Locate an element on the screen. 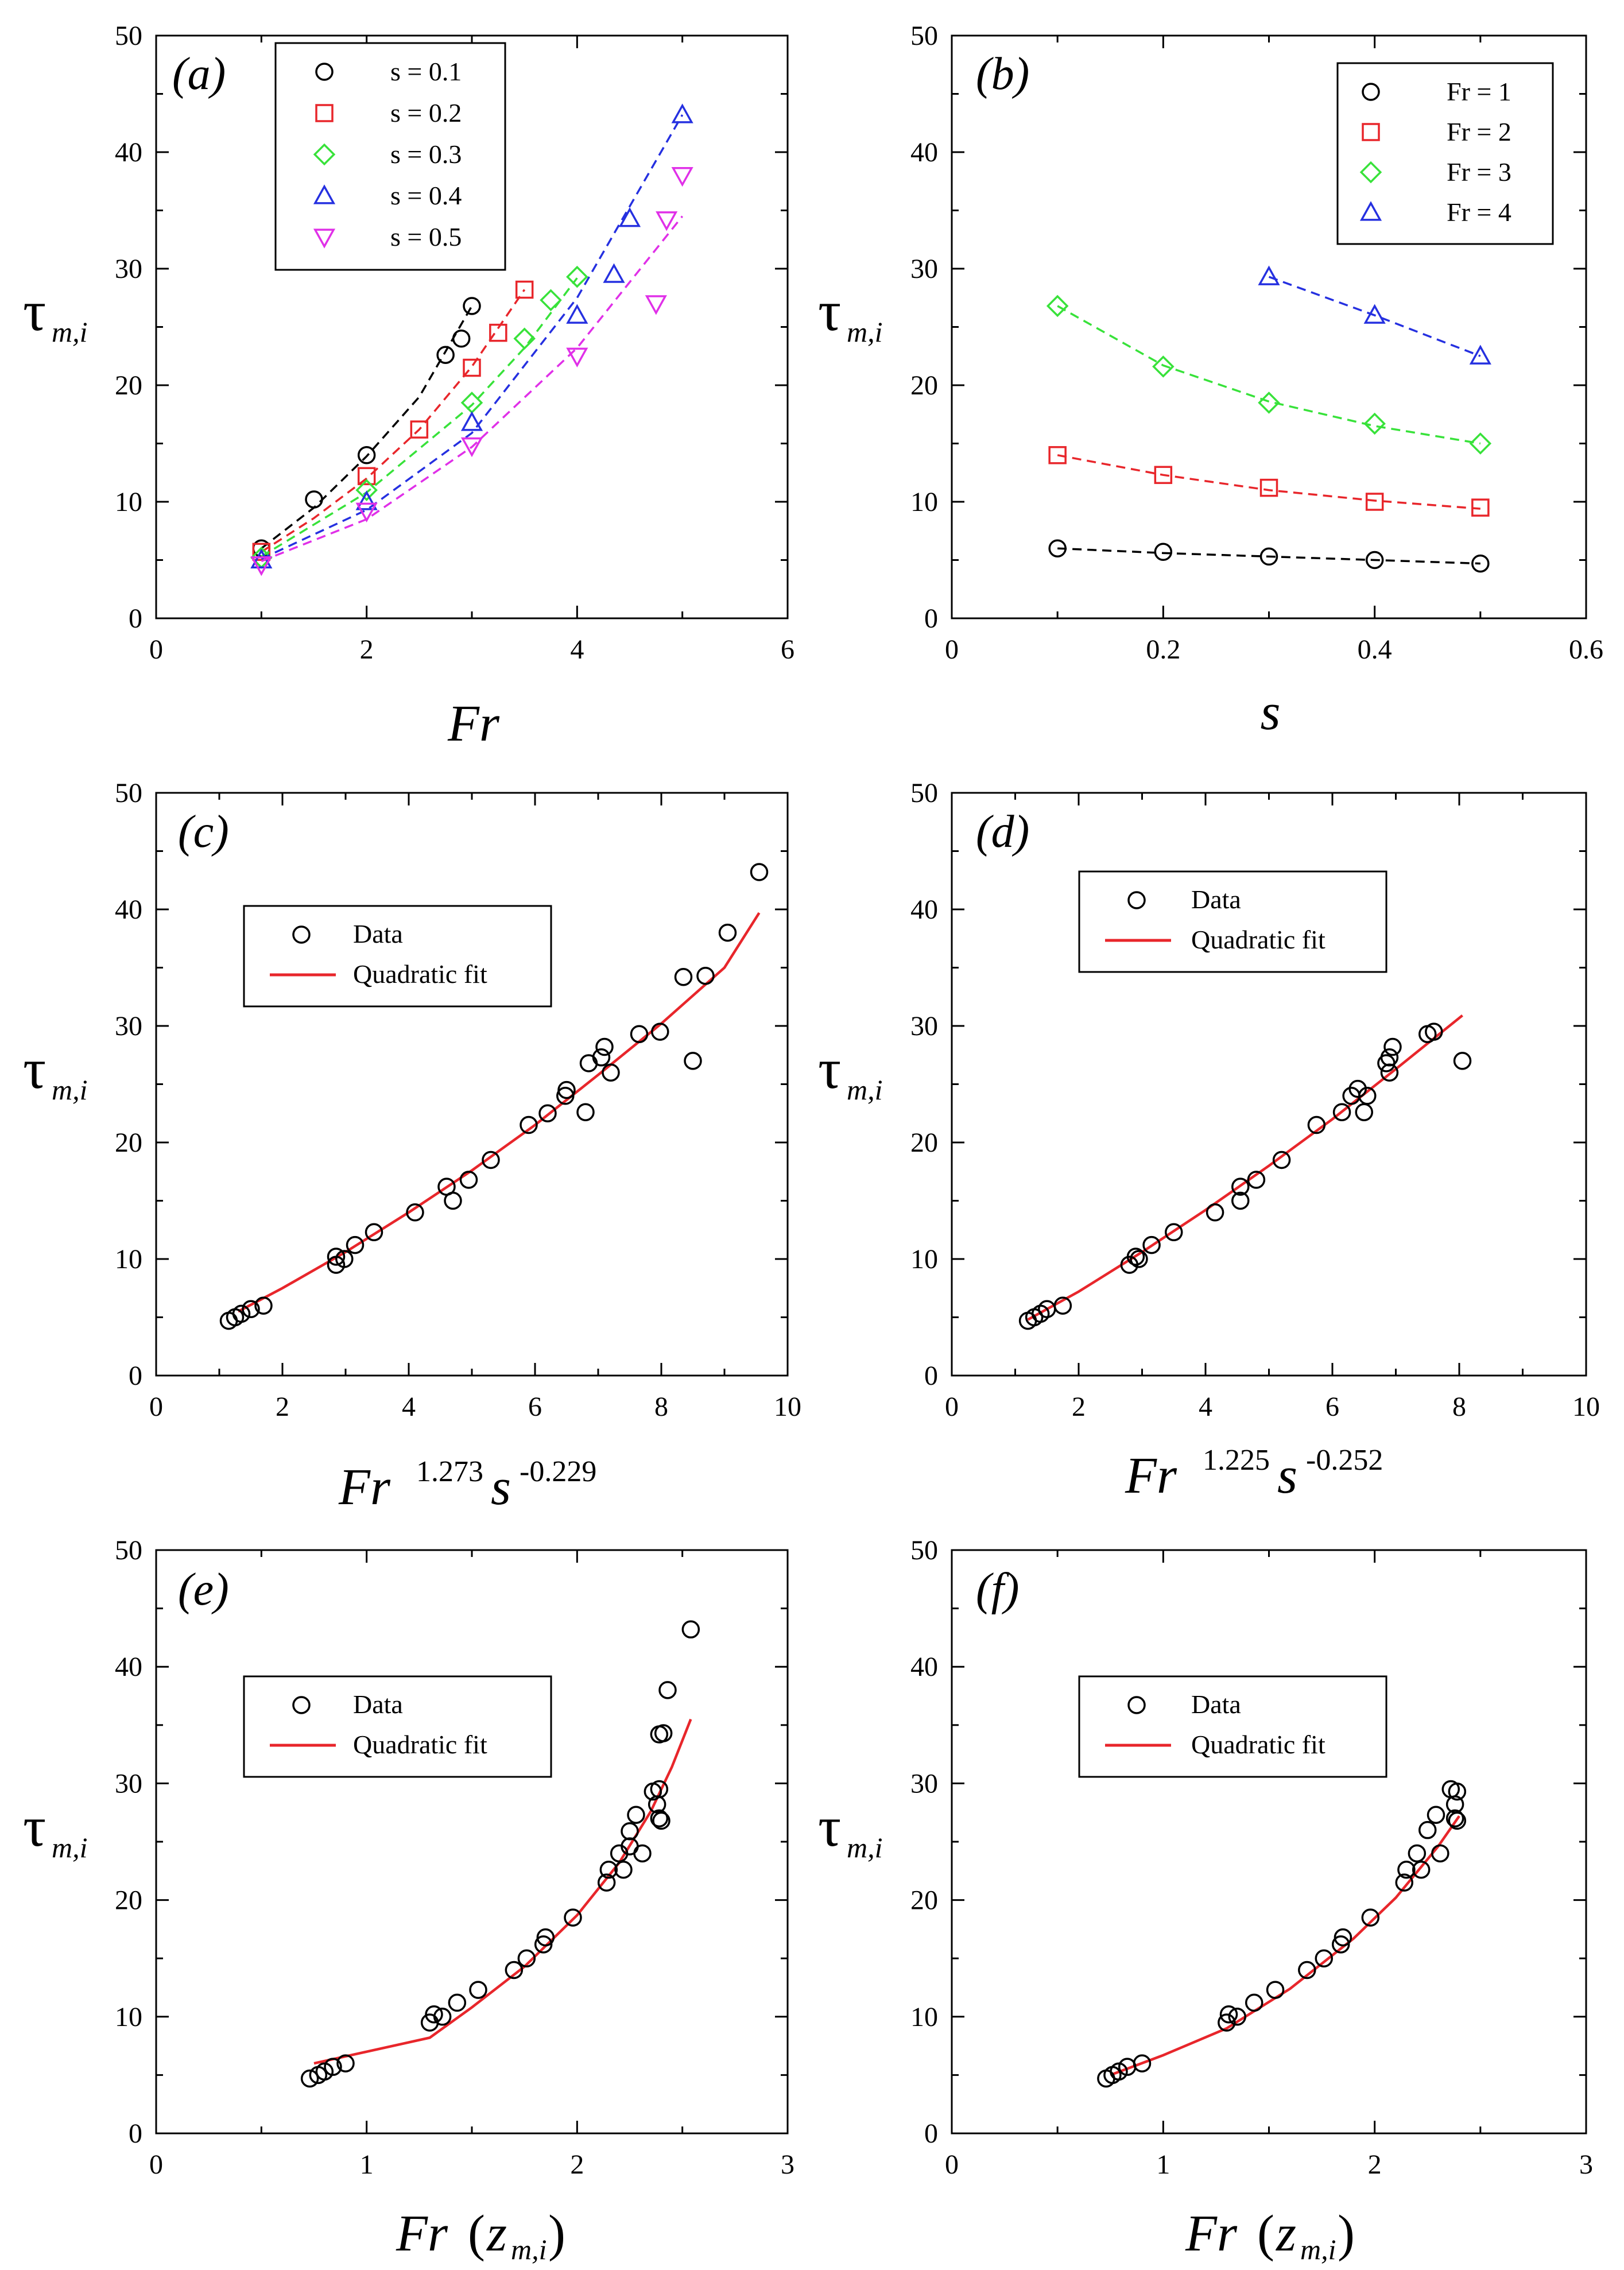 This screenshot has height=2270, width=1624. panel-e-legend: Data Quadratic fit is located at coordinates (397, 1726).